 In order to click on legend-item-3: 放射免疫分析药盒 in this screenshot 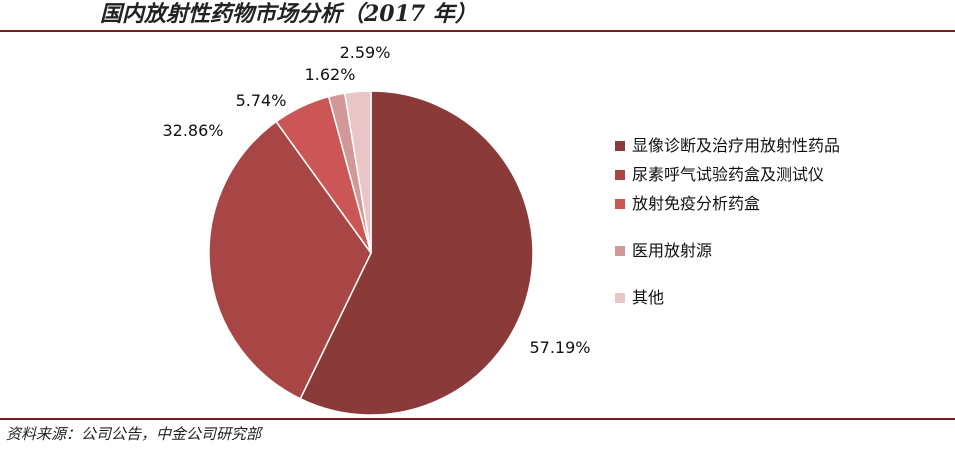, I will do `click(735, 203)`.